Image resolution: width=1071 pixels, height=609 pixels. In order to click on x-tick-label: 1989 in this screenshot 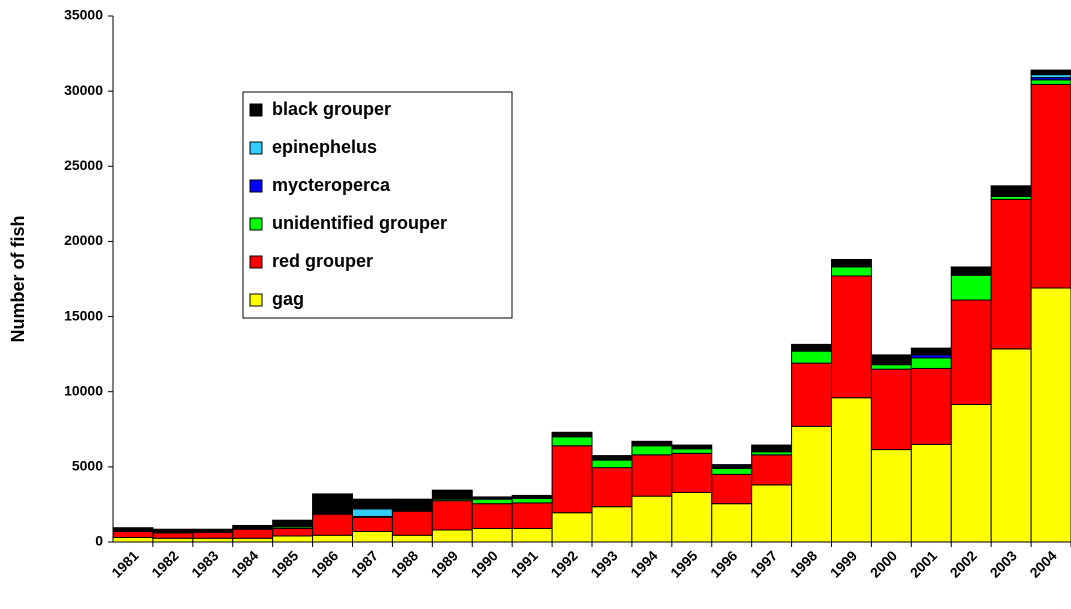, I will do `click(444, 563)`.